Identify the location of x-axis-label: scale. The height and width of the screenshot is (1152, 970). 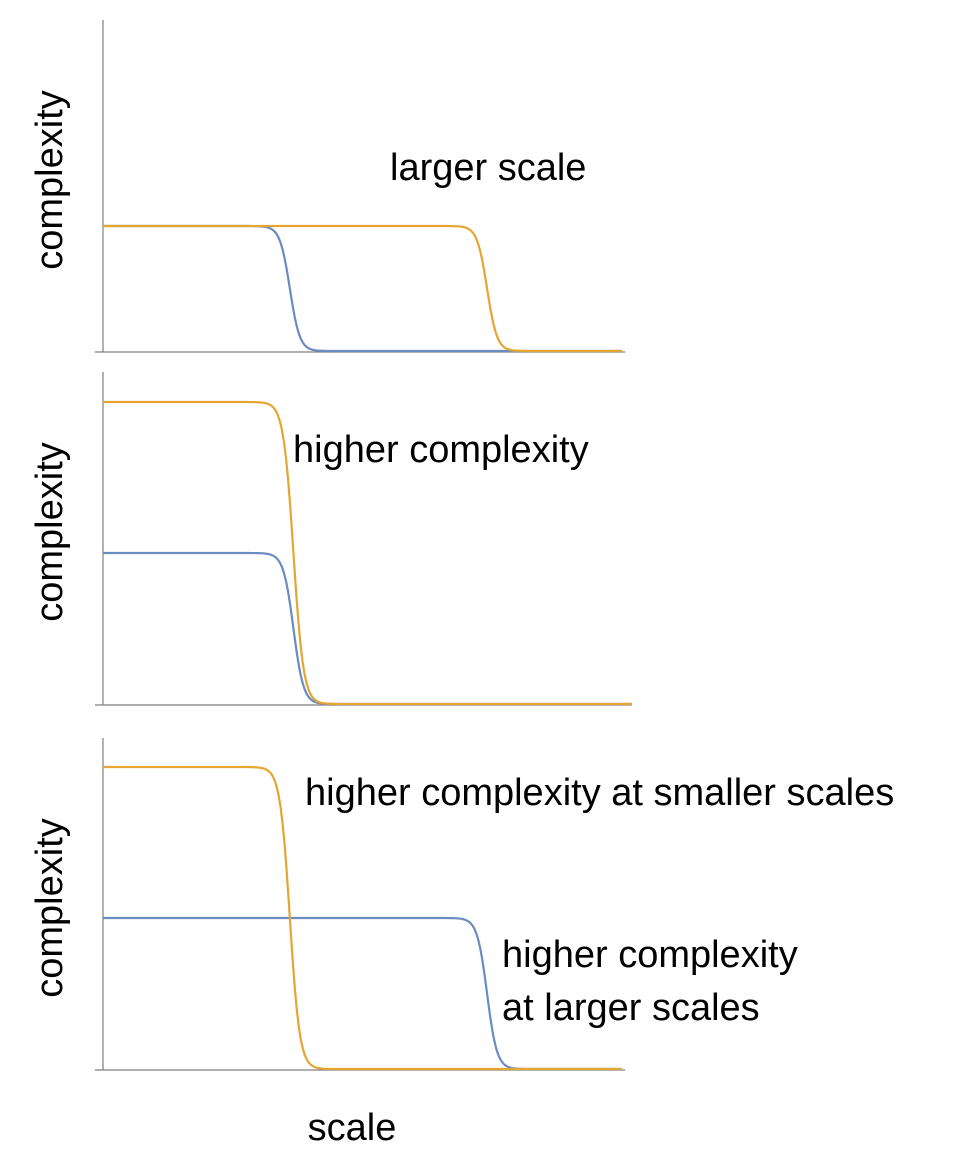
(352, 1128).